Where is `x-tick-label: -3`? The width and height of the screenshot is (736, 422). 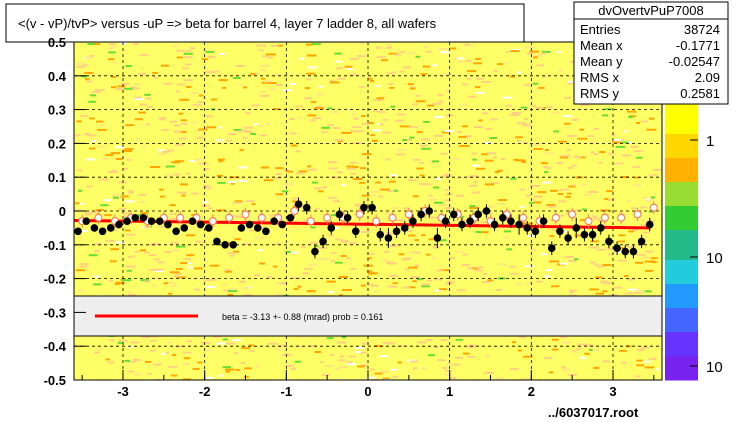 x-tick-label: -3 is located at coordinates (123, 391).